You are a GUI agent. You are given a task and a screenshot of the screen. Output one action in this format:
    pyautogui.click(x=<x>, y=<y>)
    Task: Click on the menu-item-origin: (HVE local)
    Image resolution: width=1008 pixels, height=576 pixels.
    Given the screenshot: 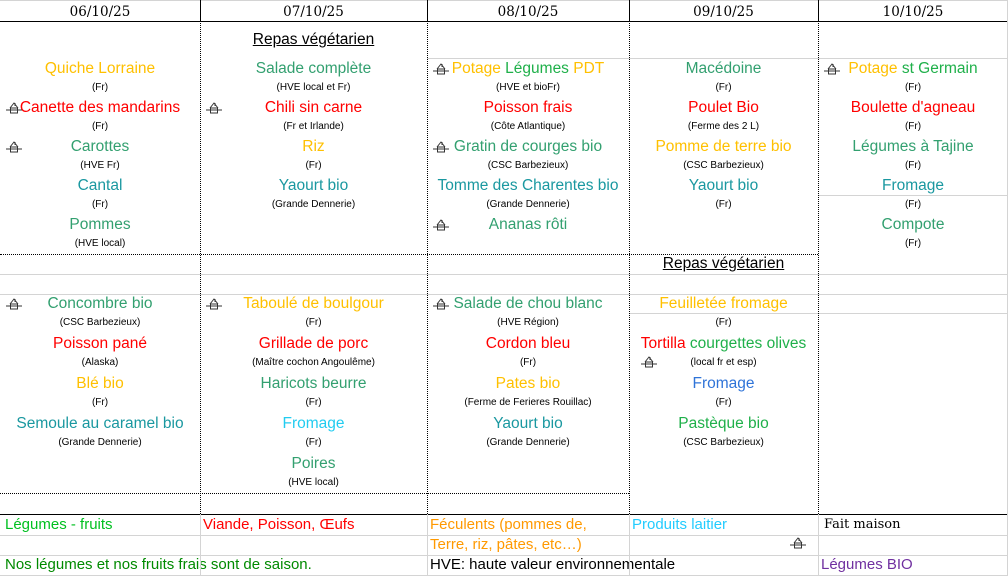 What is the action you would take?
    pyautogui.click(x=313, y=482)
    